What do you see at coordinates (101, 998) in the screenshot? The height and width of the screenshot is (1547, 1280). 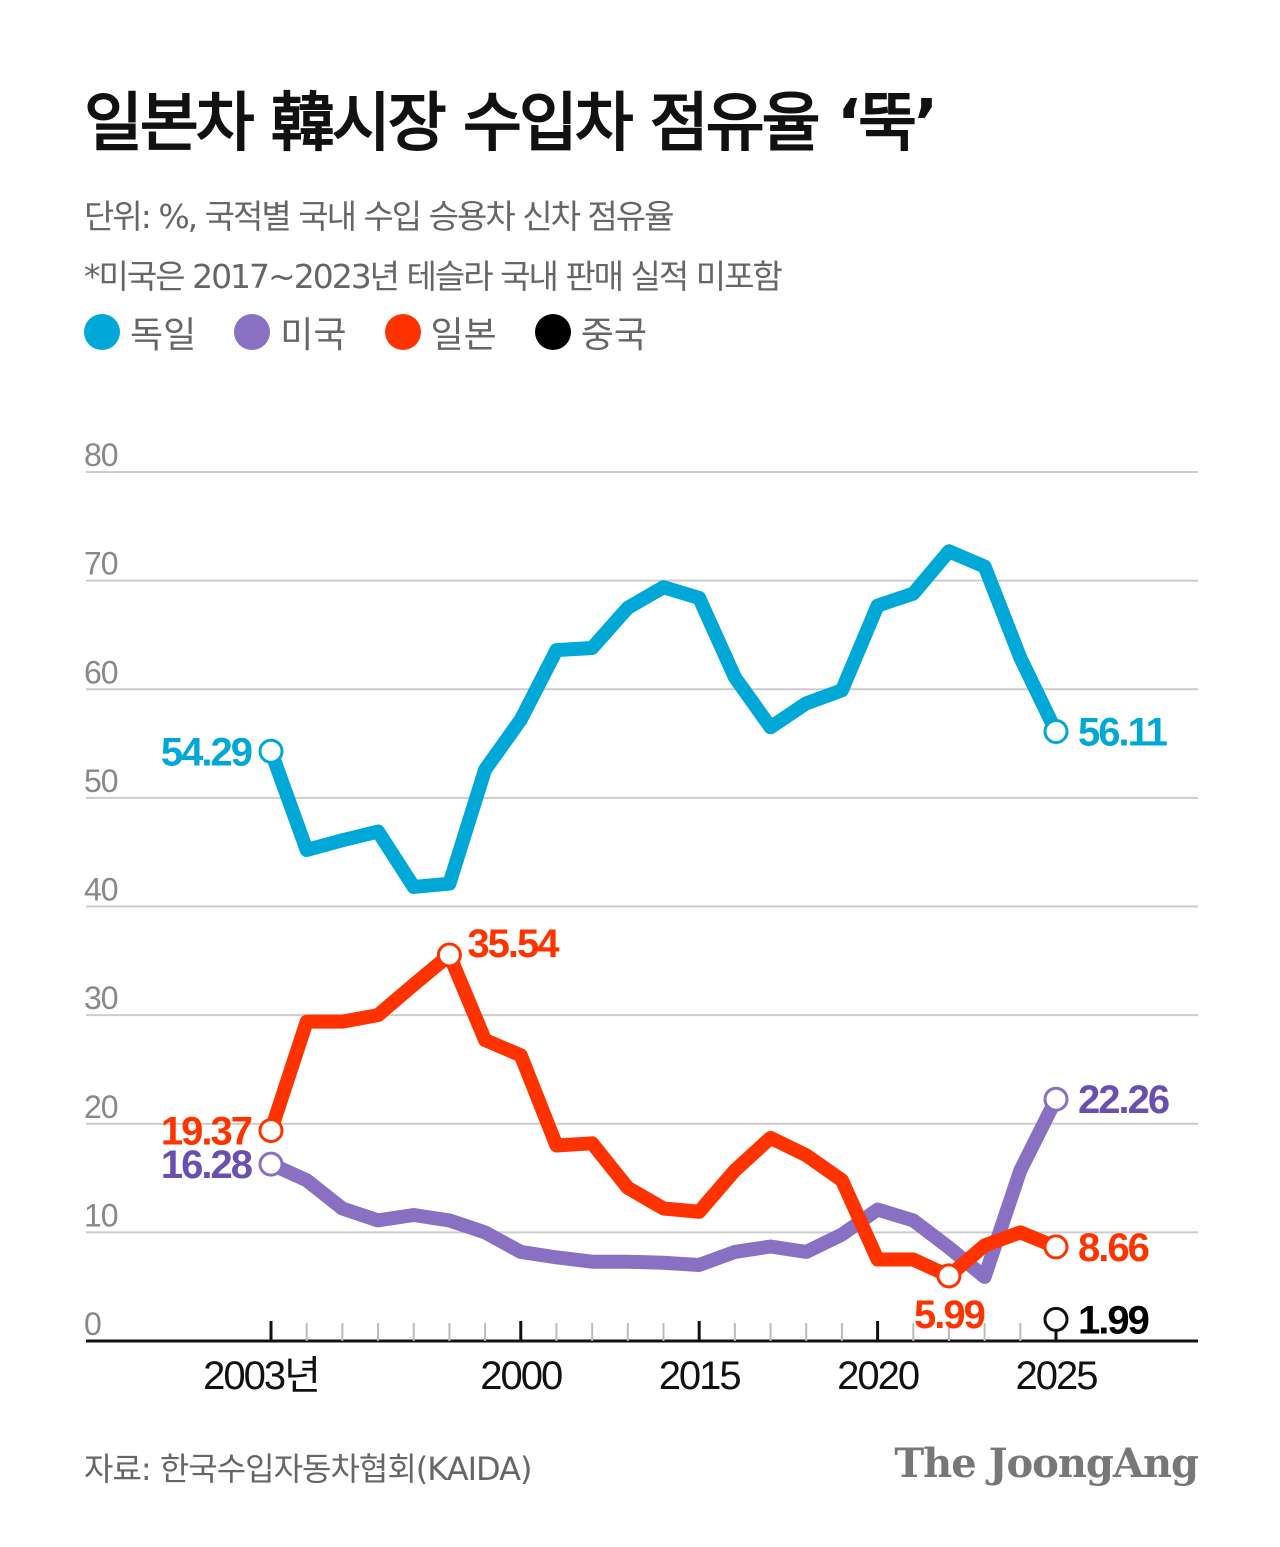 I see `y-tick-label: 30` at bounding box center [101, 998].